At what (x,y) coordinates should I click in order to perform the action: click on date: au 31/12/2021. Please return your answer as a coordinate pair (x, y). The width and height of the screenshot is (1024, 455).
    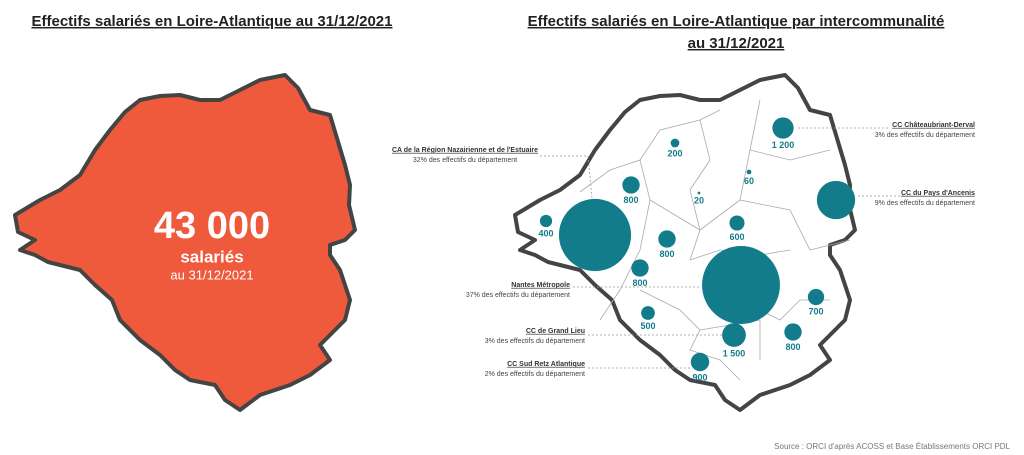
    Looking at the image, I should click on (211, 274).